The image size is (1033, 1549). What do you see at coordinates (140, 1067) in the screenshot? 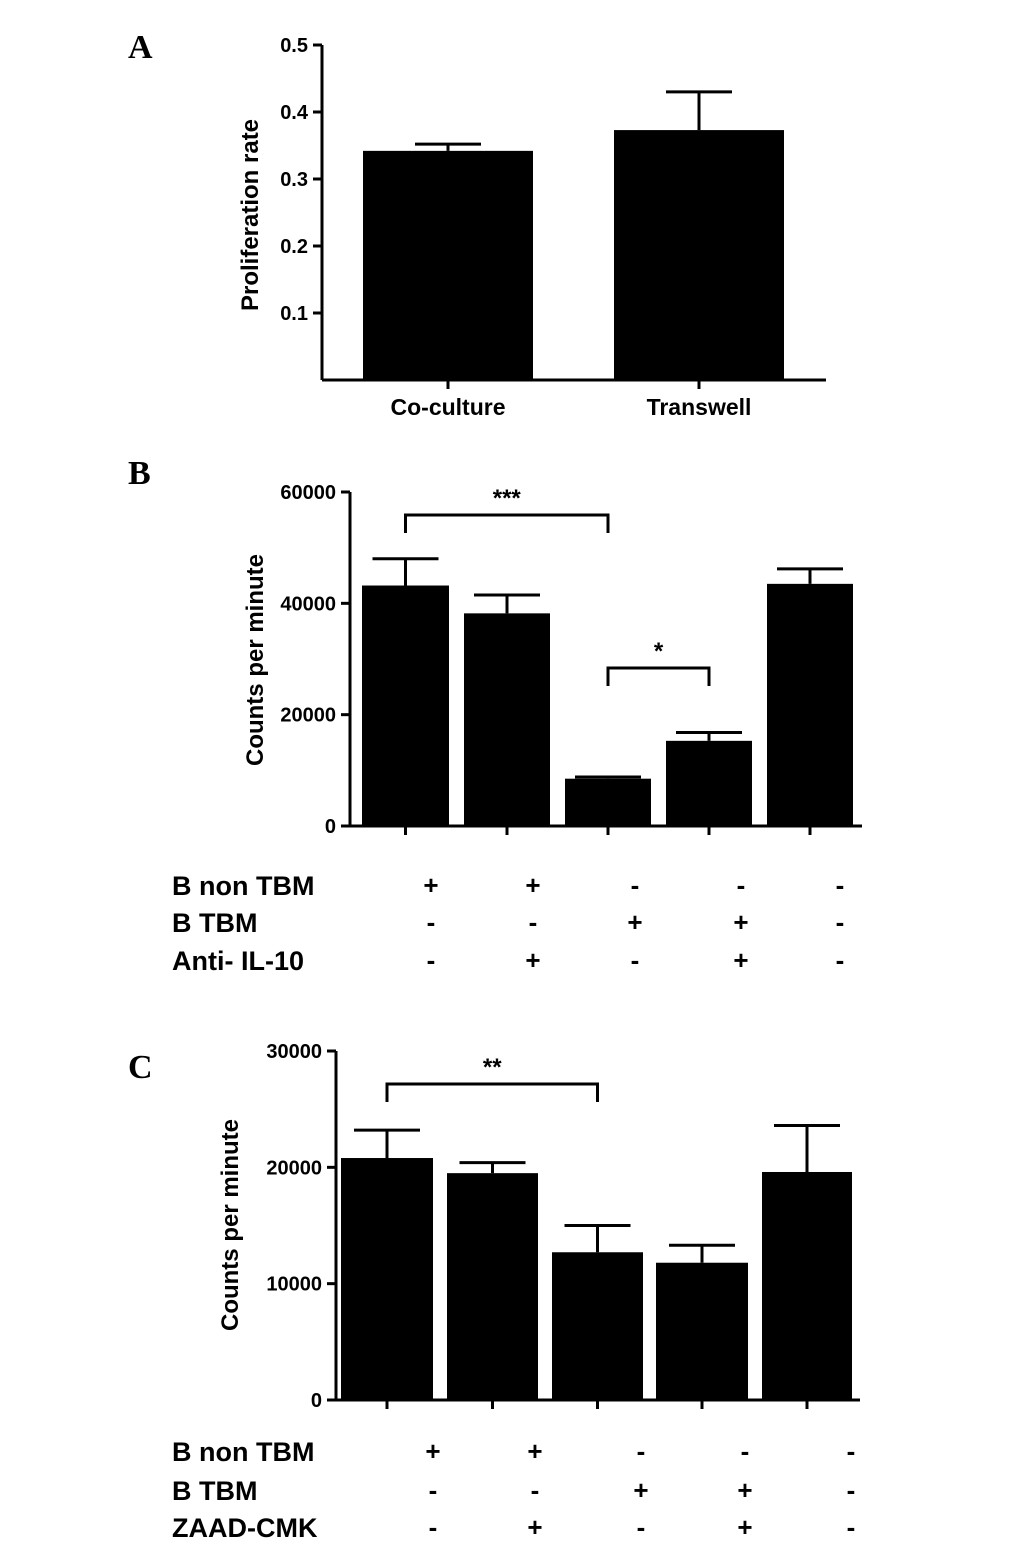
I see `panel-letter: C` at bounding box center [140, 1067].